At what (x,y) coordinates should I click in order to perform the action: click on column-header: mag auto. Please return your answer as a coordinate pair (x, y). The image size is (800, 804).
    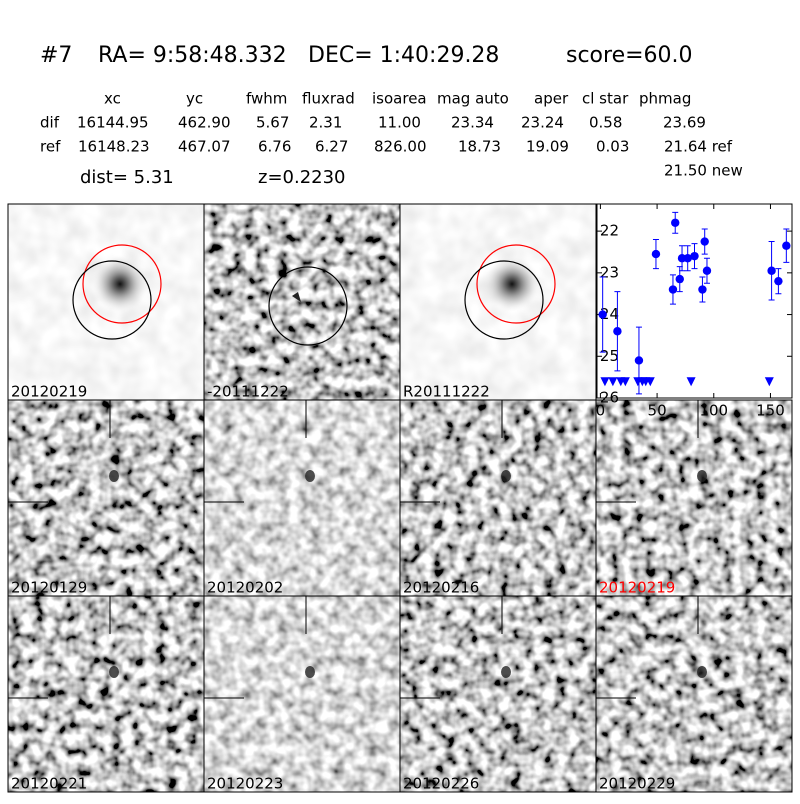
    Looking at the image, I should click on (473, 99).